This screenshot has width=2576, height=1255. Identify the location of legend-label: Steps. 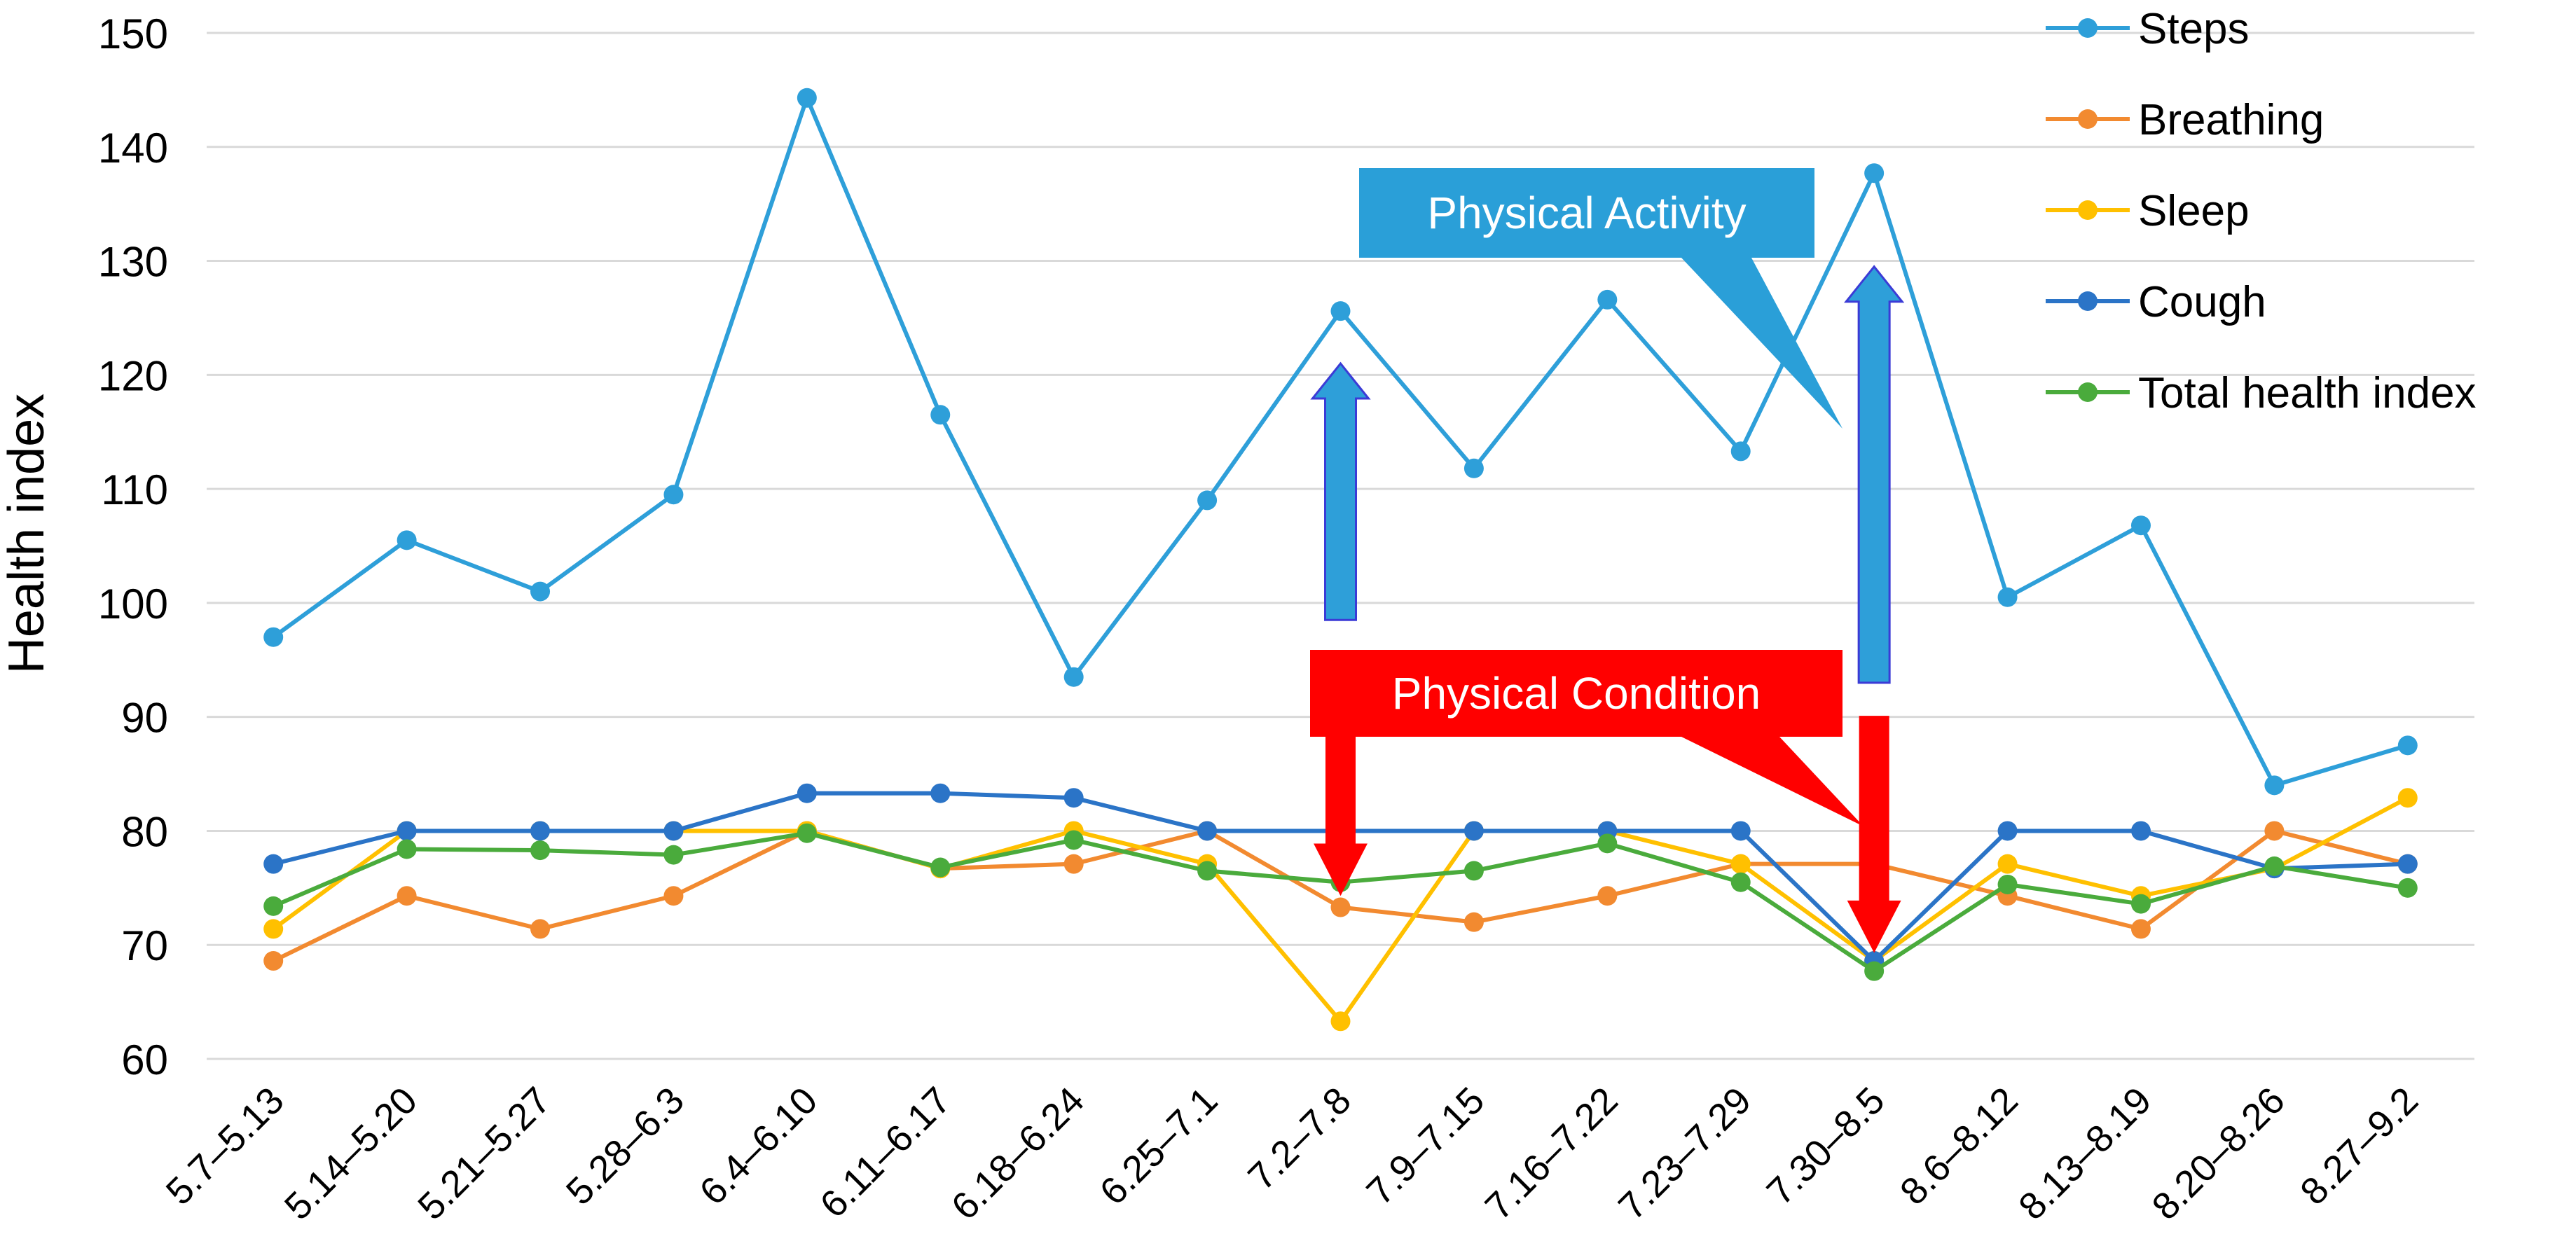
(2194, 29).